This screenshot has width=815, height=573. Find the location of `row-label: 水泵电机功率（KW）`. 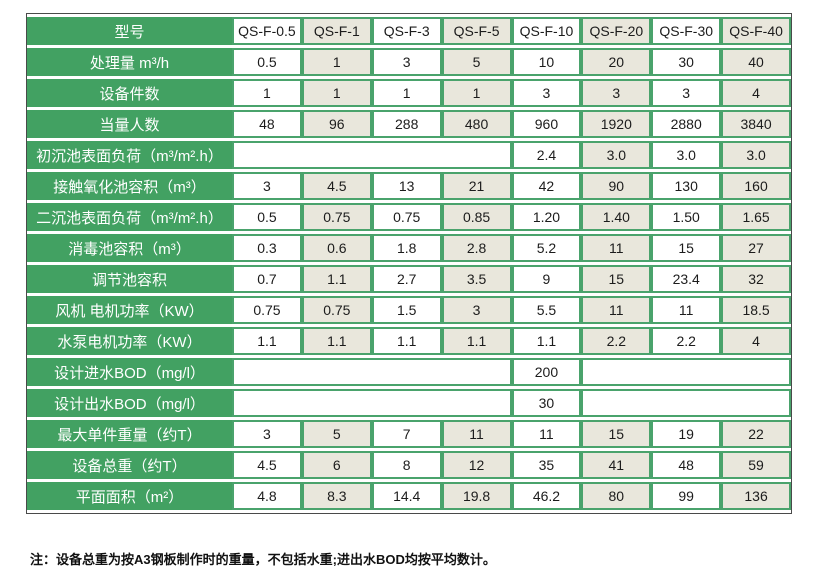

row-label: 水泵电机功率（KW） is located at coordinates (129, 341).